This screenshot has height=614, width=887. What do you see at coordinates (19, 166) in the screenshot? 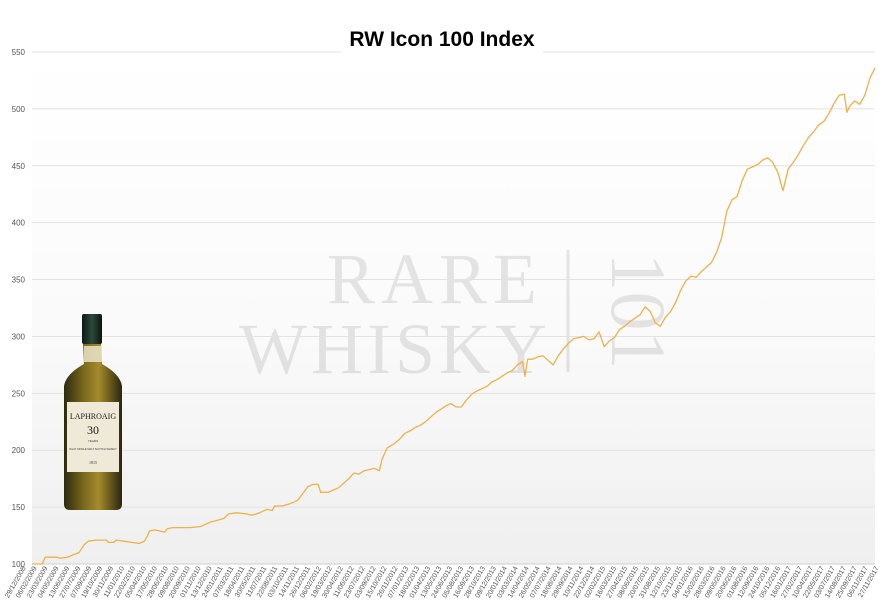
I see `y-tick-label: 450` at bounding box center [19, 166].